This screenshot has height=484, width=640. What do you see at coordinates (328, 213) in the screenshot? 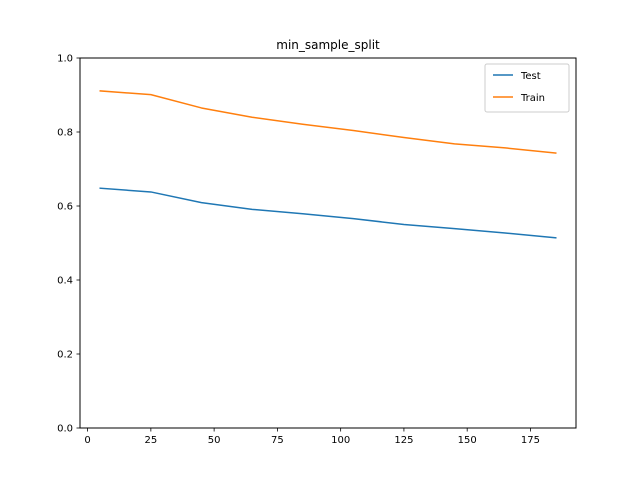
I see `series-line-test` at bounding box center [328, 213].